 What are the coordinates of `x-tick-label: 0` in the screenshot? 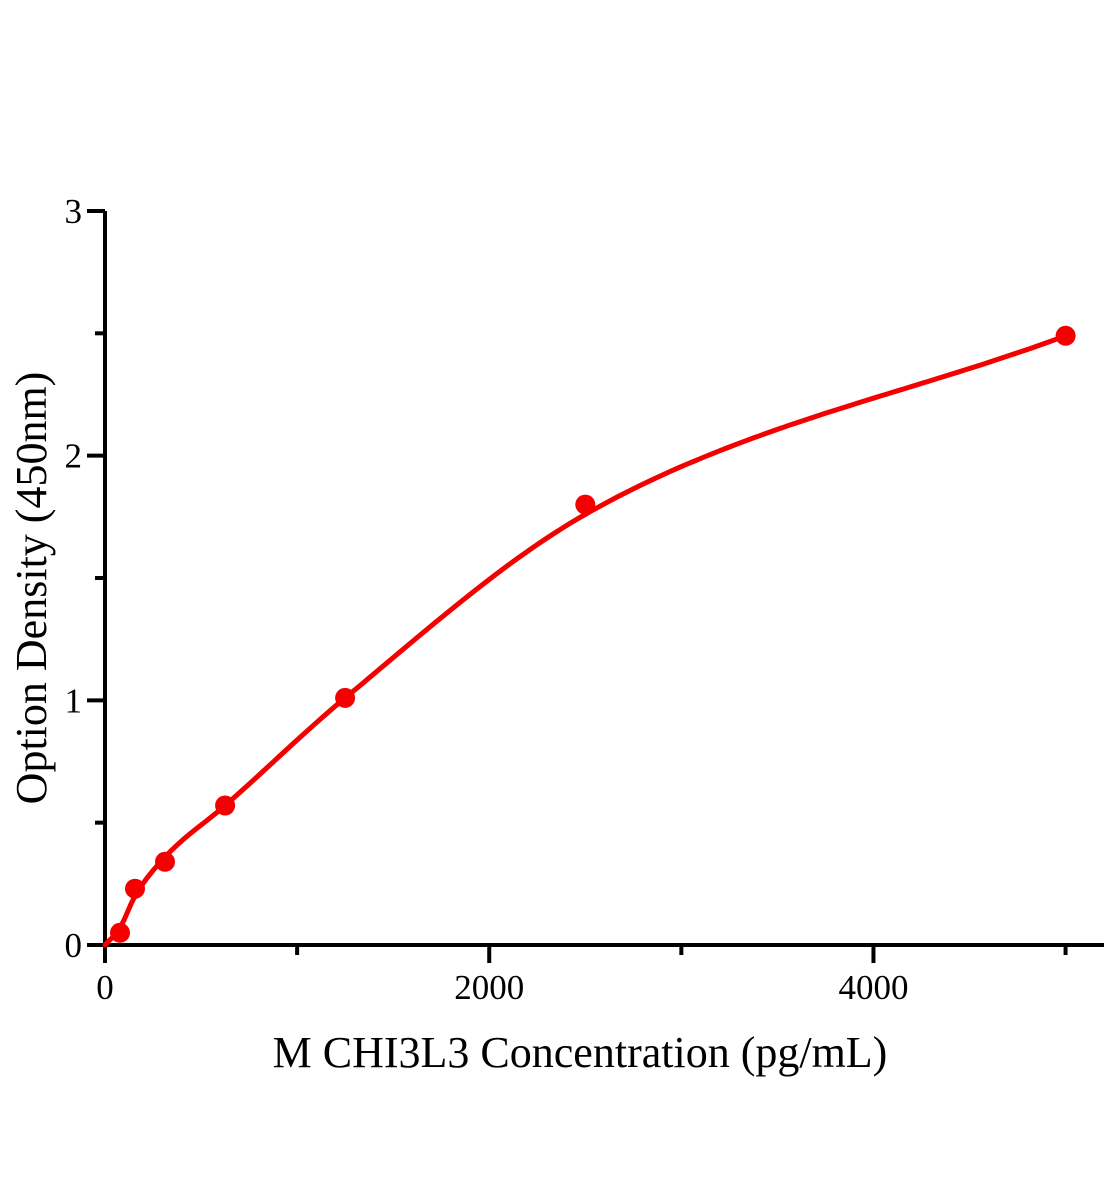 It's located at (105, 987).